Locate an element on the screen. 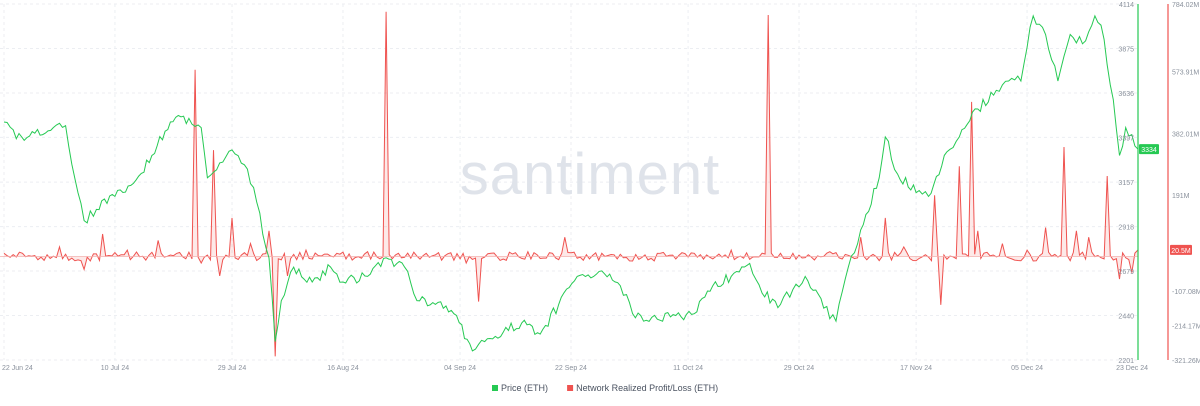  pnl-tick-label: -107.08M is located at coordinates (1186, 292).